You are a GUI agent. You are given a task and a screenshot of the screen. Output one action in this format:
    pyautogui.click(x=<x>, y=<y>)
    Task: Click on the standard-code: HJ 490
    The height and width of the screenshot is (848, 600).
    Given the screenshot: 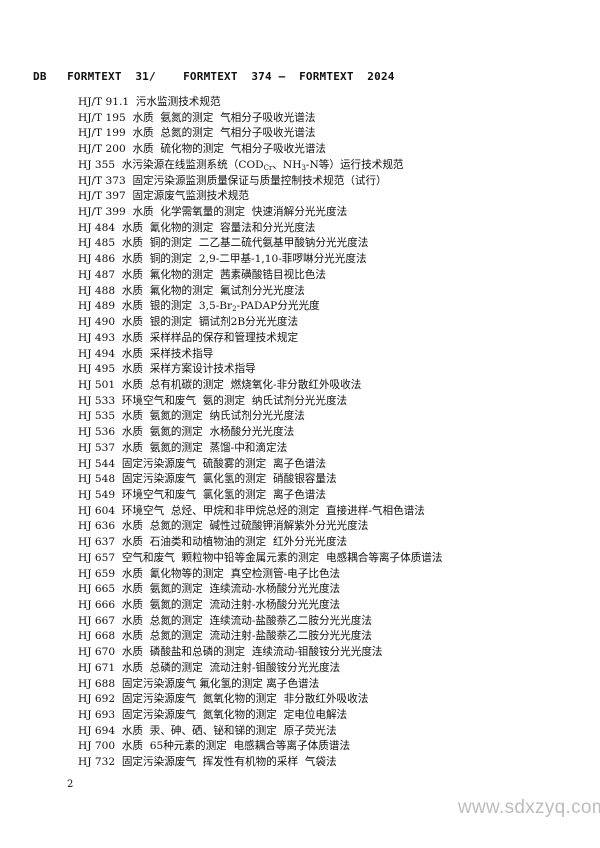 What is the action you would take?
    pyautogui.click(x=97, y=322)
    